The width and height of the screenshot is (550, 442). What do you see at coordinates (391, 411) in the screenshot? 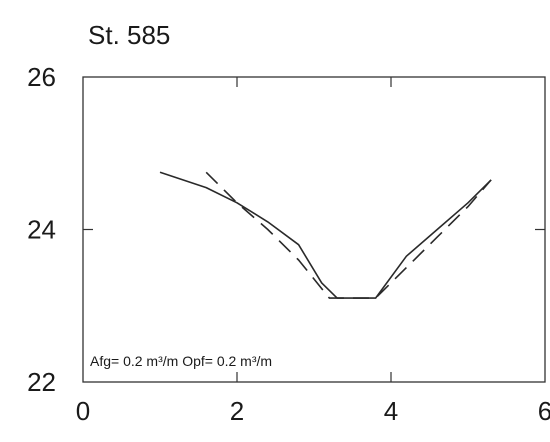
I see `x-tick-label: 4` at bounding box center [391, 411].